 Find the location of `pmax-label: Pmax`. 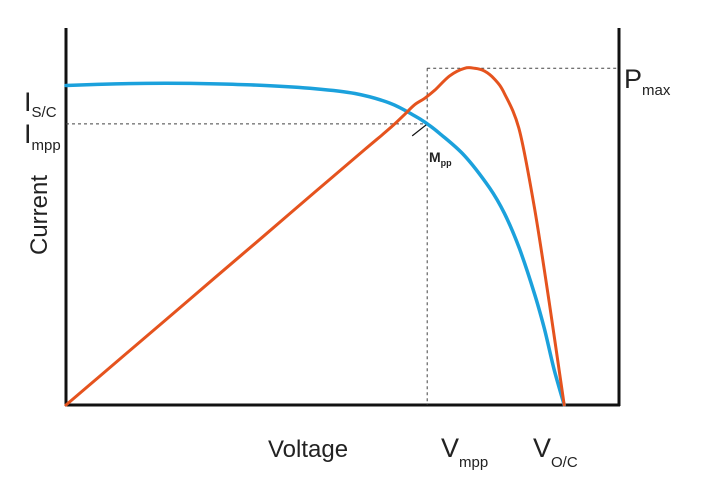

pmax-label: Pmax is located at coordinates (647, 81).